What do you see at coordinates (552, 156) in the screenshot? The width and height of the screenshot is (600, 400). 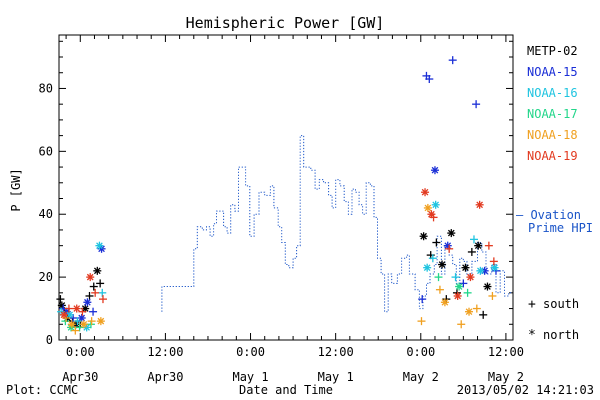 I see `legend-item-noaa-19: NOAA-19` at bounding box center [552, 156].